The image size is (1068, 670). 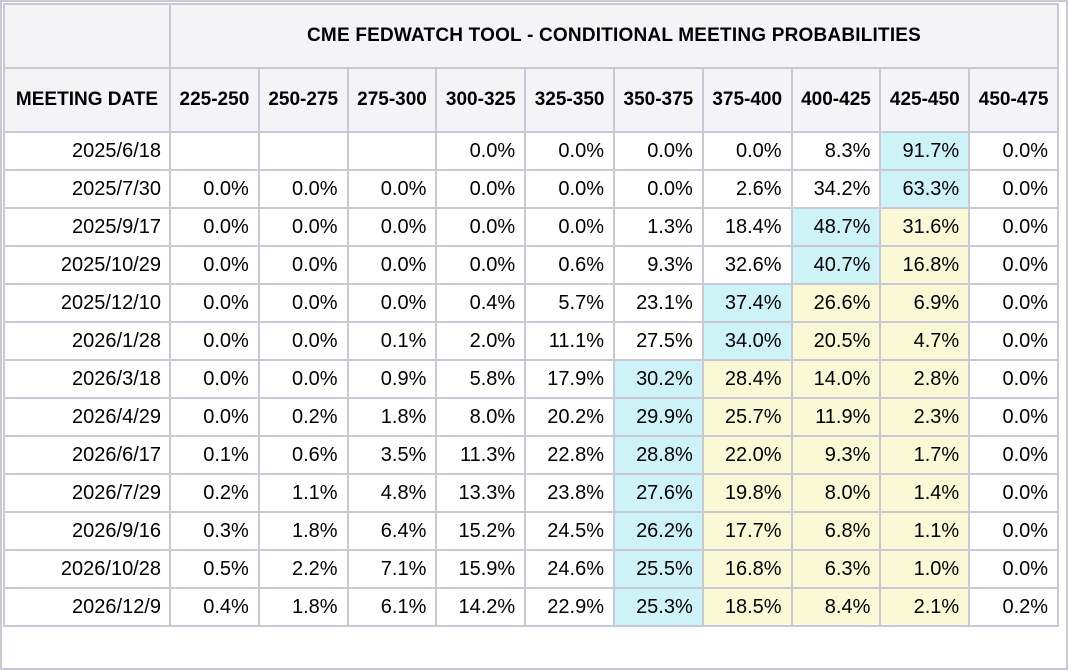 I want to click on probability-cell: 1.3%, so click(x=658, y=227).